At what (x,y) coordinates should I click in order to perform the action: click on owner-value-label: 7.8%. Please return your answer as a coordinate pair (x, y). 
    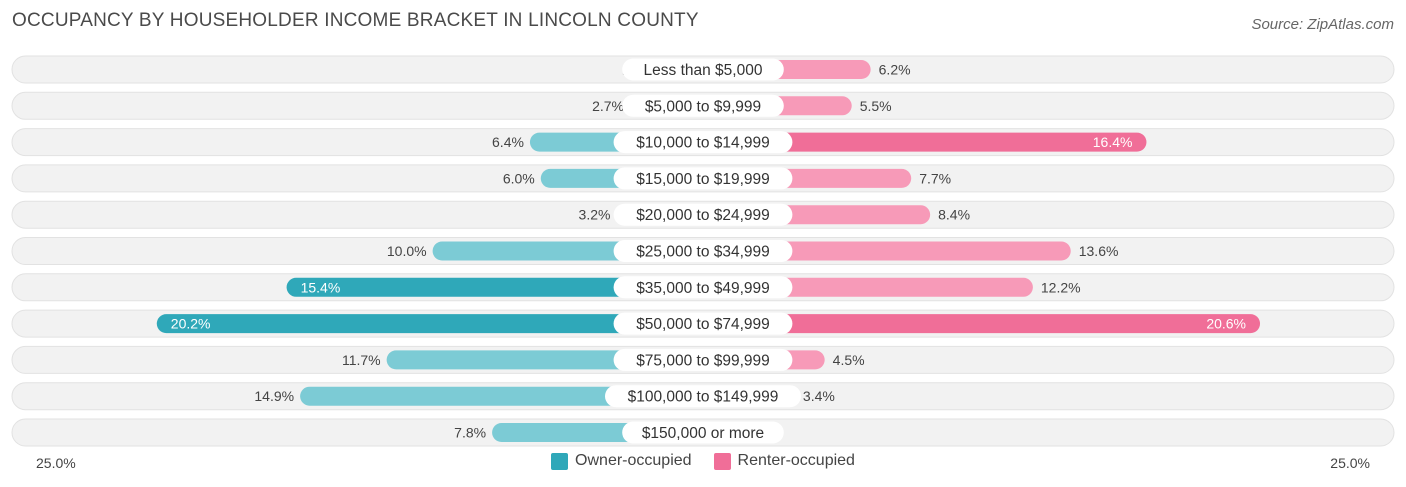
    Looking at the image, I should click on (470, 433).